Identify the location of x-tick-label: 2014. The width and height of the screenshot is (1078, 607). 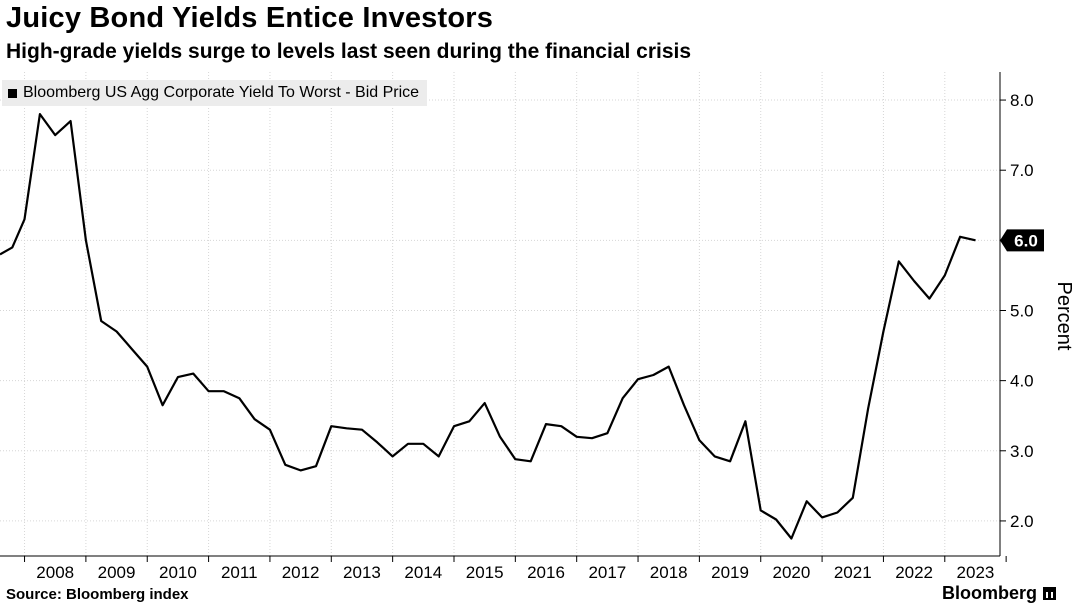
(423, 572).